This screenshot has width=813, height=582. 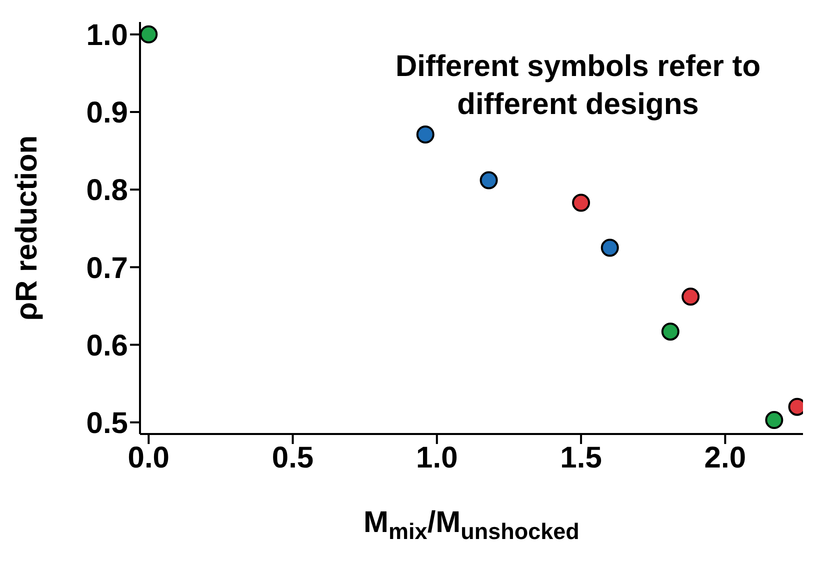 What do you see at coordinates (107, 268) in the screenshot?
I see `y-tick-label: 0.7` at bounding box center [107, 268].